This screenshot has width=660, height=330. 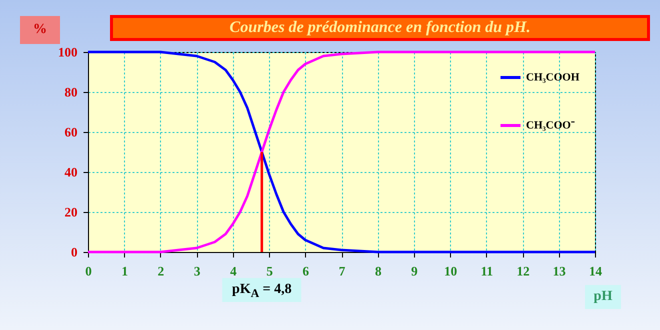 I want to click on y-tick-label: 60, so click(x=71, y=132).